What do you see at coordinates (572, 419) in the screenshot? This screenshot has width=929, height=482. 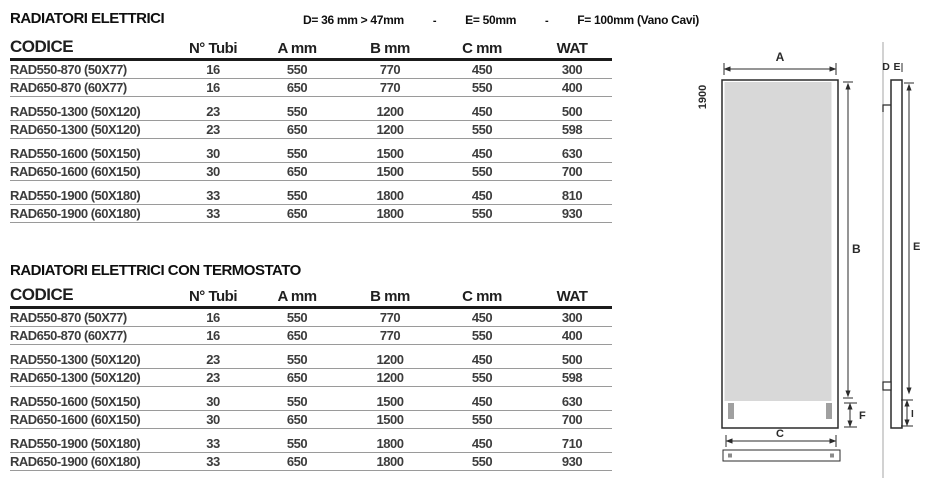 I see `value-cell: 700` at bounding box center [572, 419].